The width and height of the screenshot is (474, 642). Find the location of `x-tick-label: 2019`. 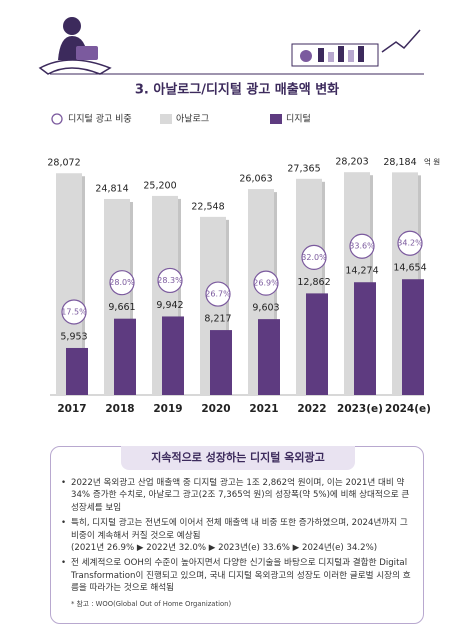

x-tick-label: 2019 is located at coordinates (167, 409).